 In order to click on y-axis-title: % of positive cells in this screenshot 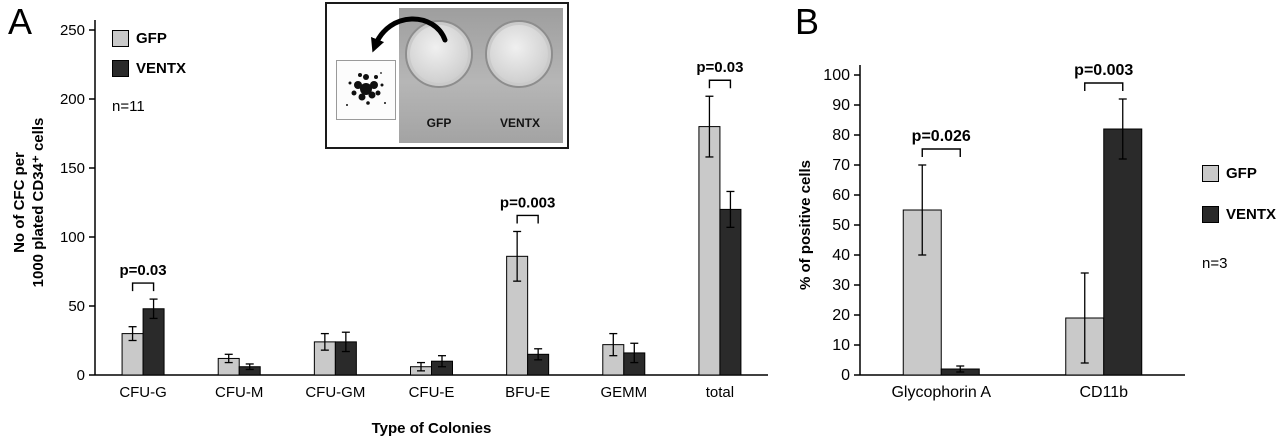, I will do `click(805, 225)`.